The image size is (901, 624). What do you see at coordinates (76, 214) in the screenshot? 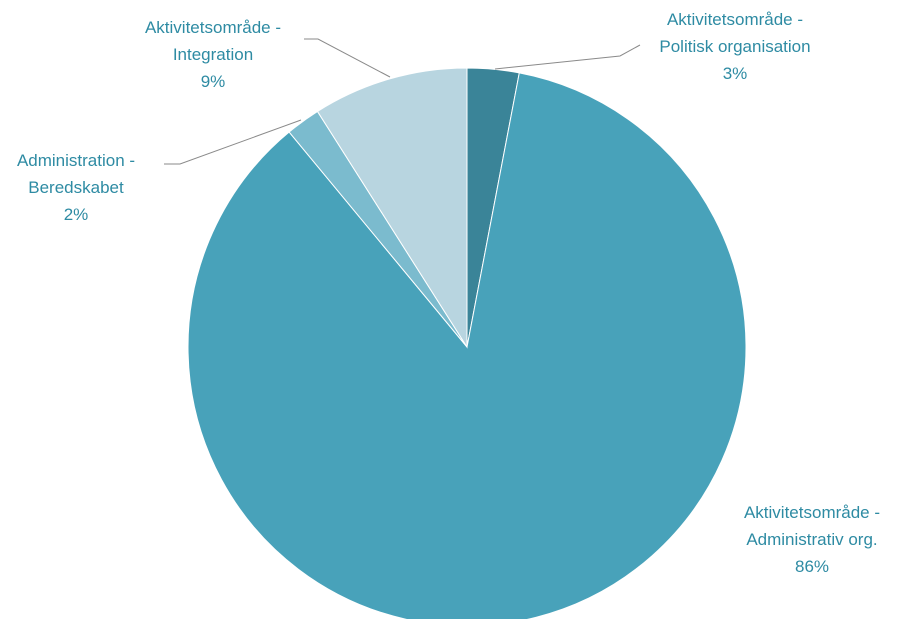
I see `slice-percent-label: 2%` at bounding box center [76, 214].